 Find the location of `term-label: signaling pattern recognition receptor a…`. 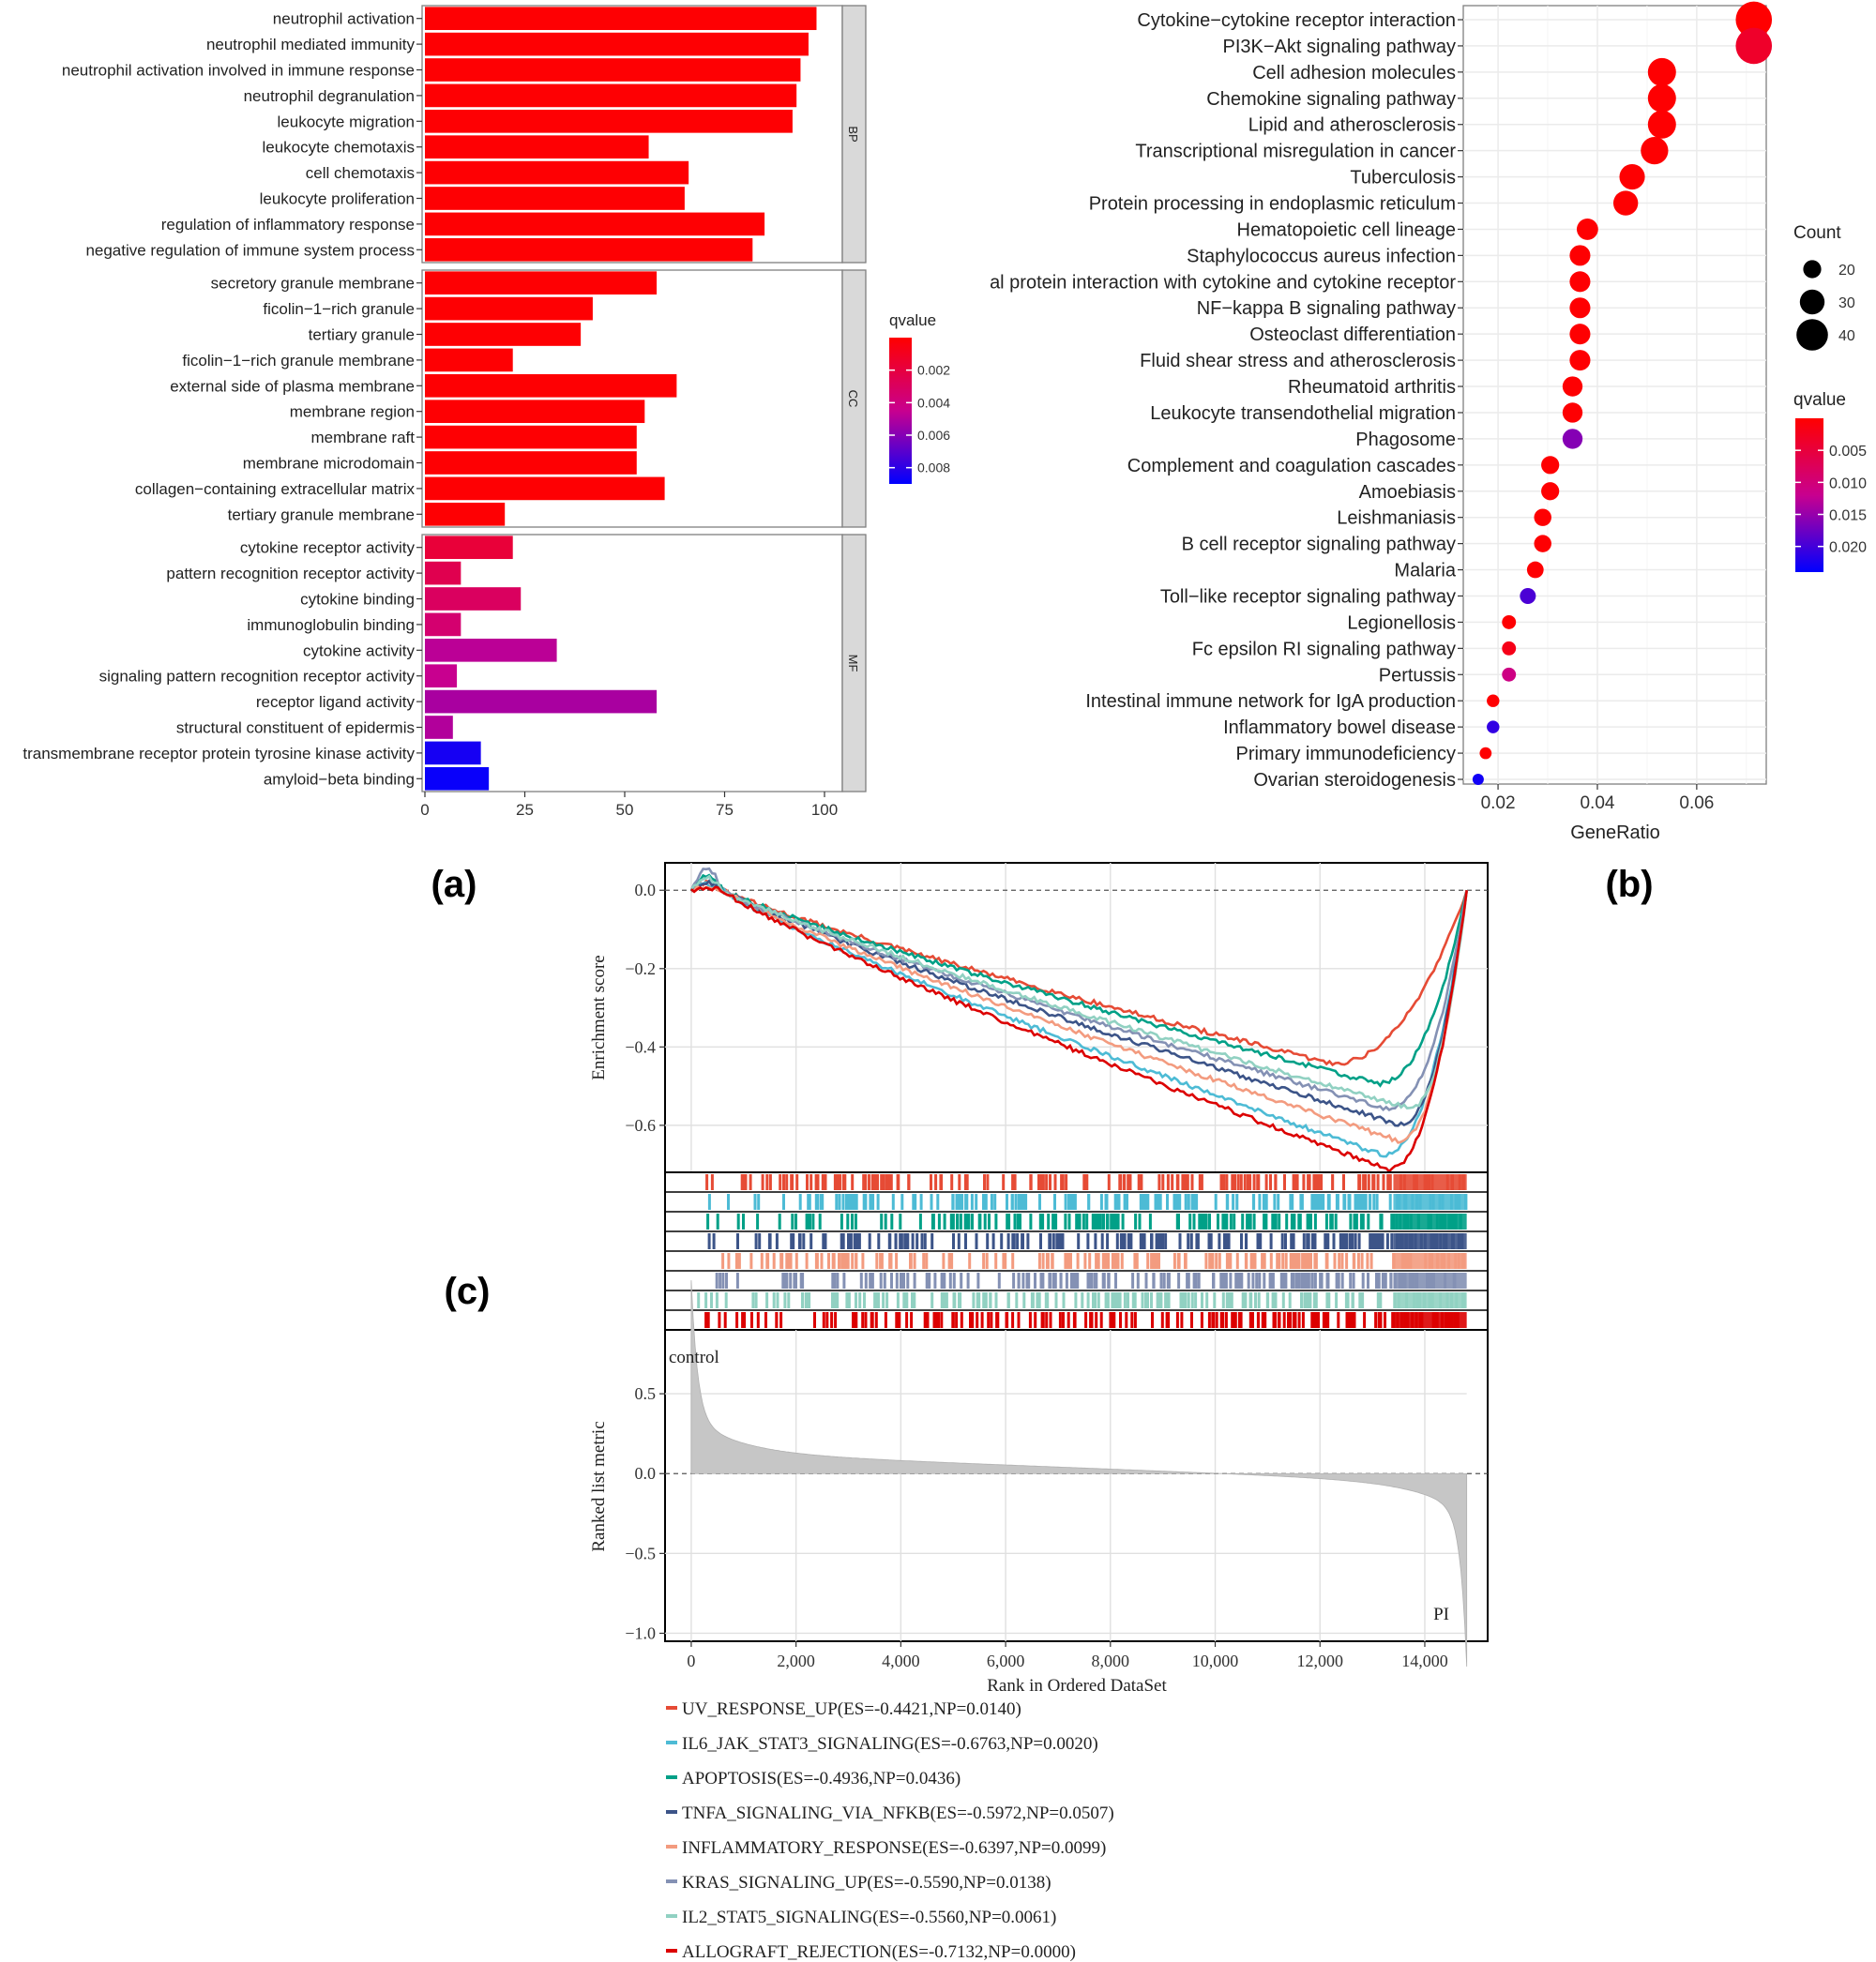

term-label: signaling pattern recognition receptor a… is located at coordinates (257, 677).